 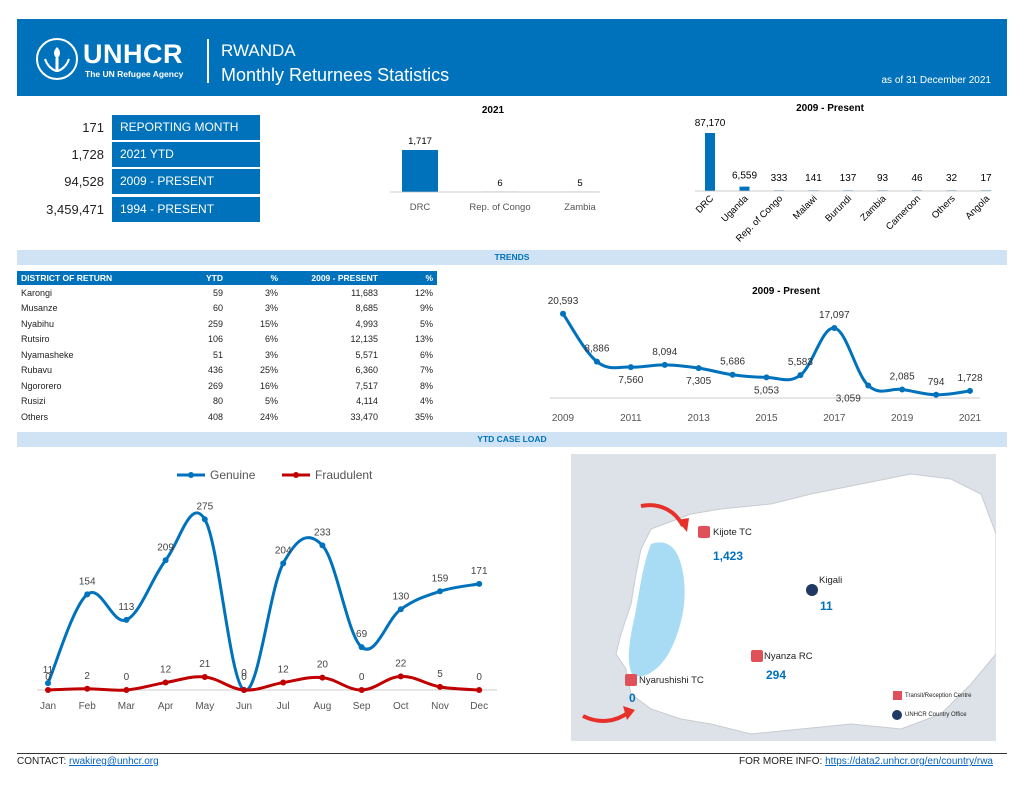 I want to click on logo-wordmark: UNHCR, so click(x=133, y=54).